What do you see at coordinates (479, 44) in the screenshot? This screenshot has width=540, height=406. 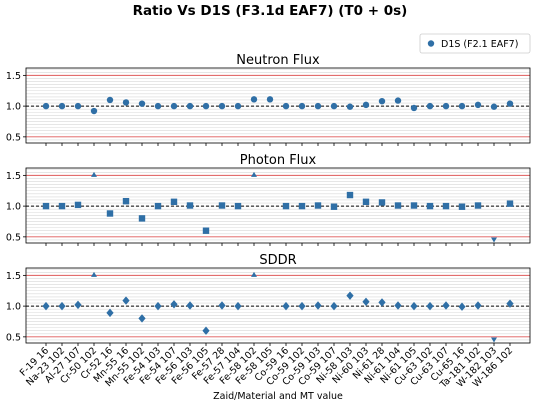 I see `legend-label: D1S (F2.1 EAF7)` at bounding box center [479, 44].